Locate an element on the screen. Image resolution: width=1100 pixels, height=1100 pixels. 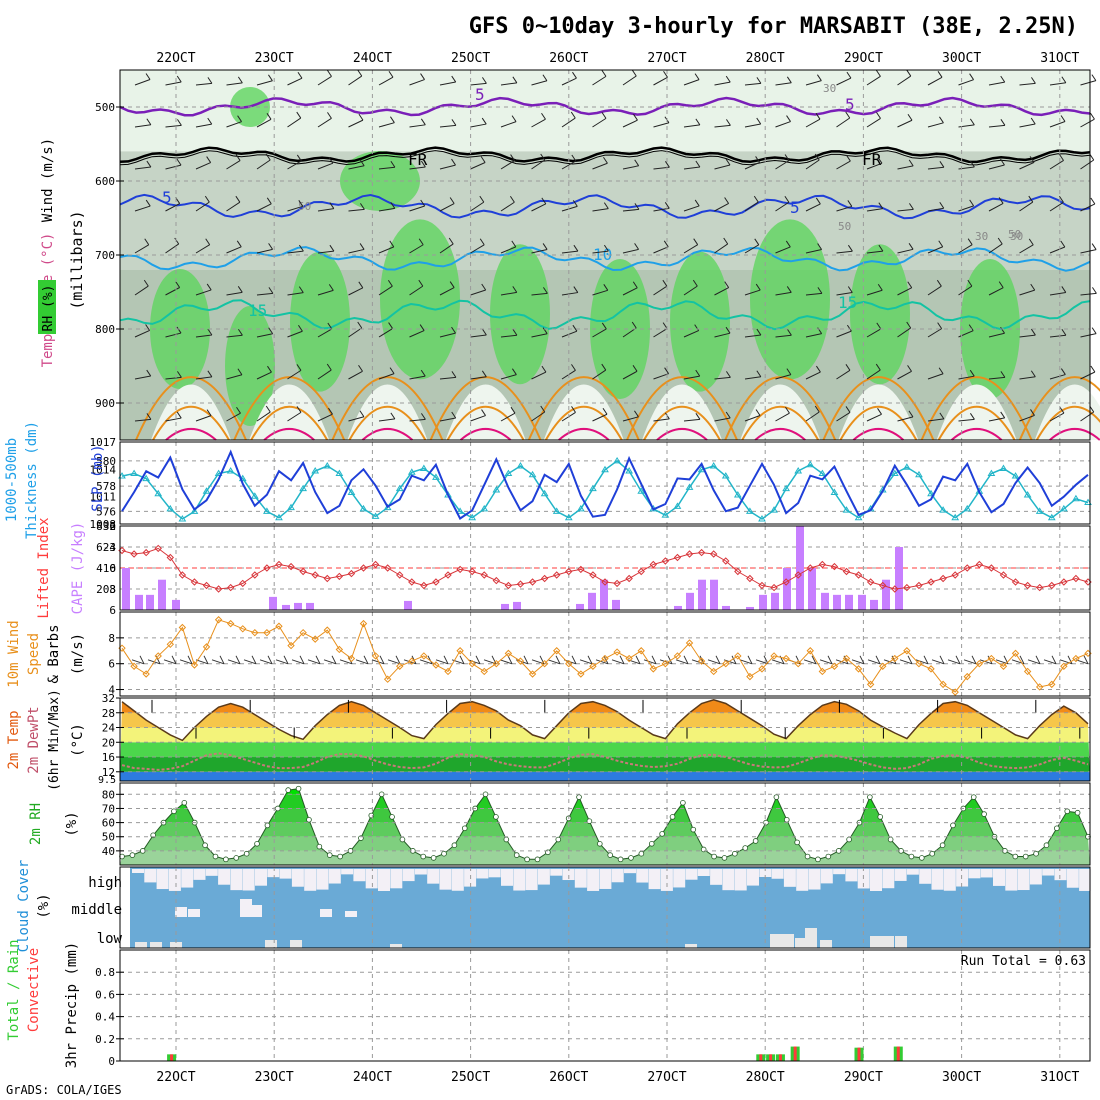
contour-label: 5 is located at coordinates (480, 94).